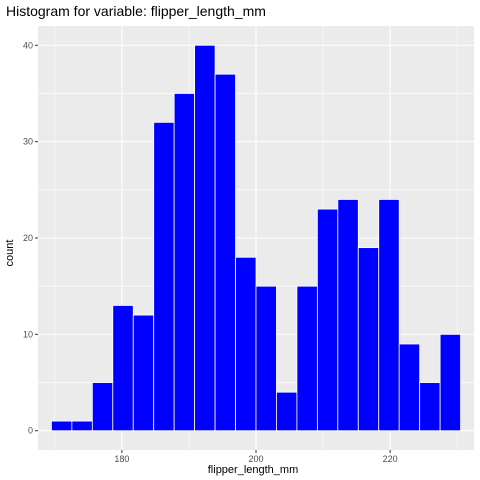  I want to click on x-tick-label: 220, so click(390, 459).